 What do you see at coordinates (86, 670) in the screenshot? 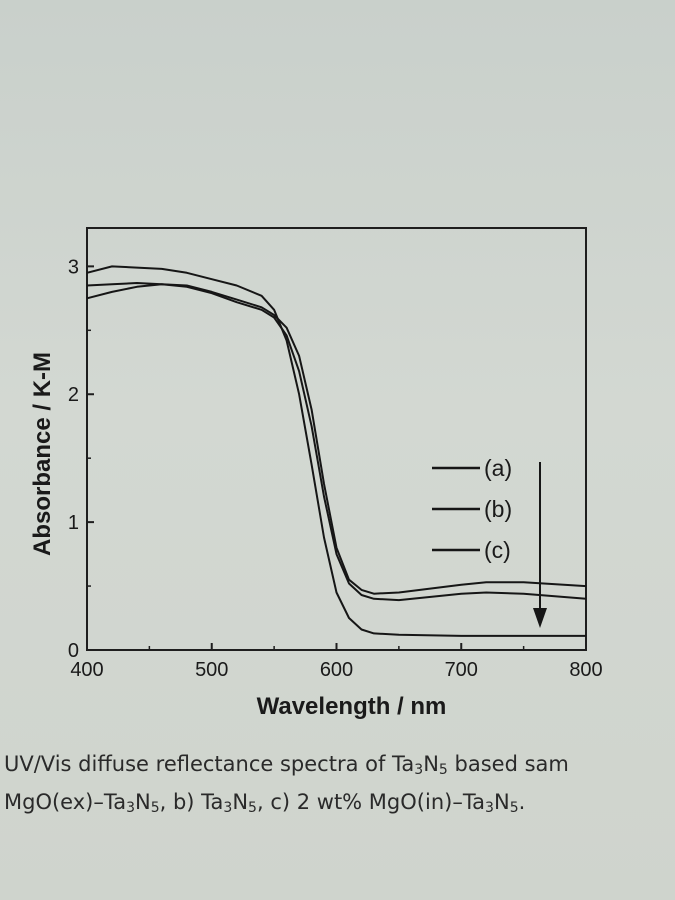
I see `x-tick-label: 400` at bounding box center [86, 670].